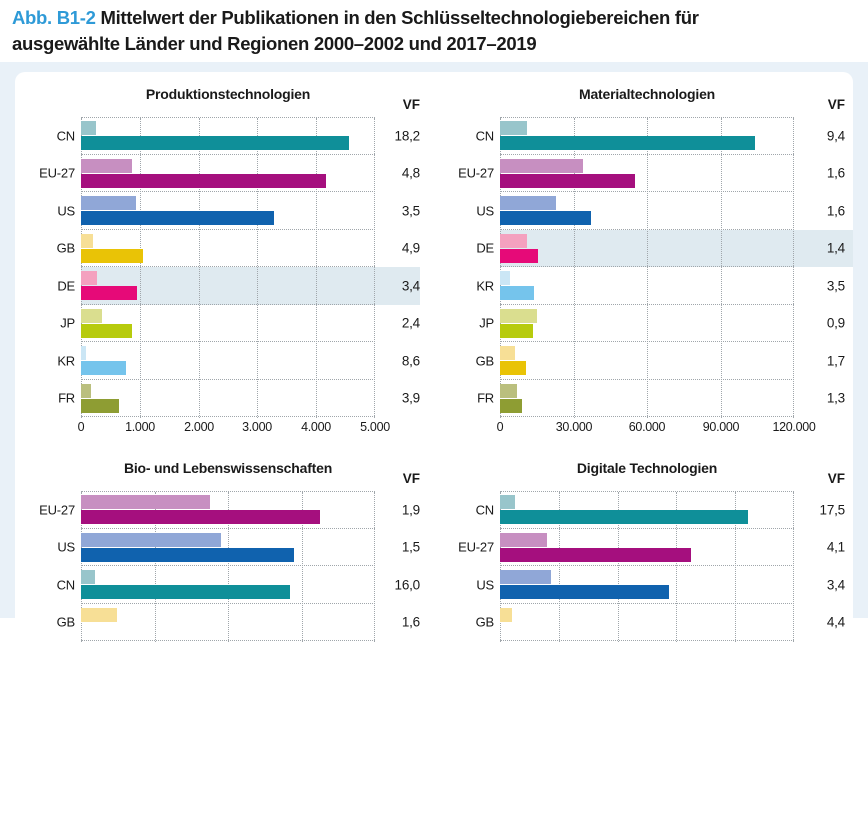 This screenshot has width=868, height=824. Describe the element at coordinates (257, 427) in the screenshot. I see `axis-tick: 3.000` at that location.